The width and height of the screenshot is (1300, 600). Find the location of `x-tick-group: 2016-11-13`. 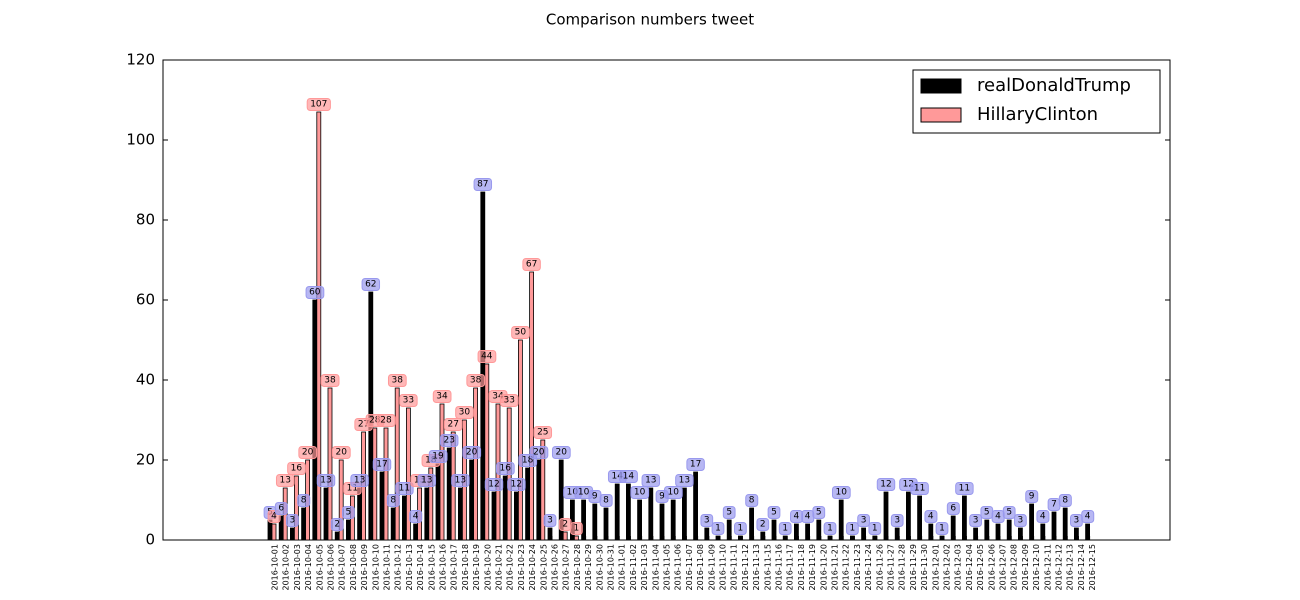

x-tick-group: 2016-11-13 is located at coordinates (756, 567).